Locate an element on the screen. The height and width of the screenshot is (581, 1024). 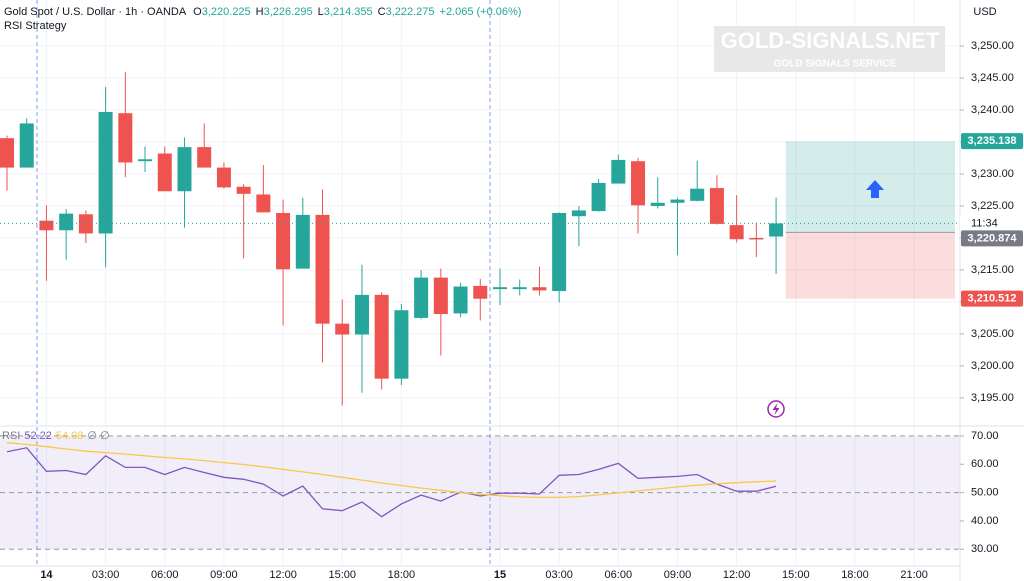
y-tick-label: 3,245.00 is located at coordinates (992, 78).